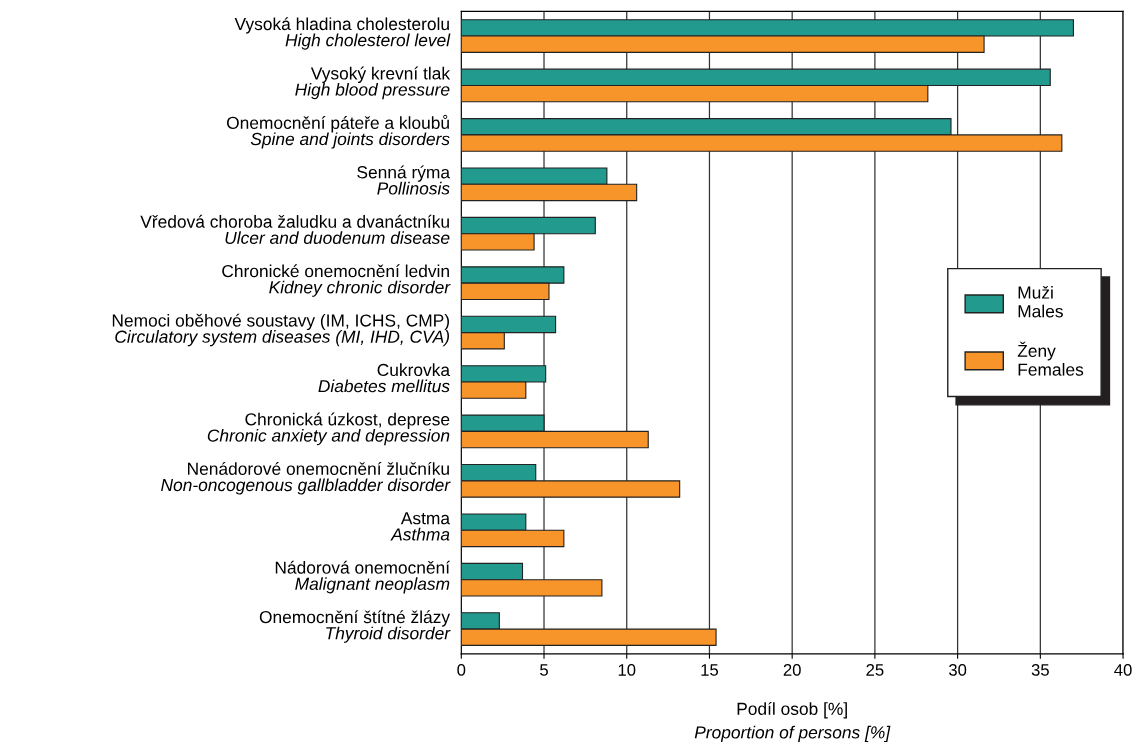 The width and height of the screenshot is (1139, 755). Describe the element at coordinates (362, 577) in the screenshot. I see `y-tick-label: Nádorová onemocnění Malignant neoplasm` at that location.